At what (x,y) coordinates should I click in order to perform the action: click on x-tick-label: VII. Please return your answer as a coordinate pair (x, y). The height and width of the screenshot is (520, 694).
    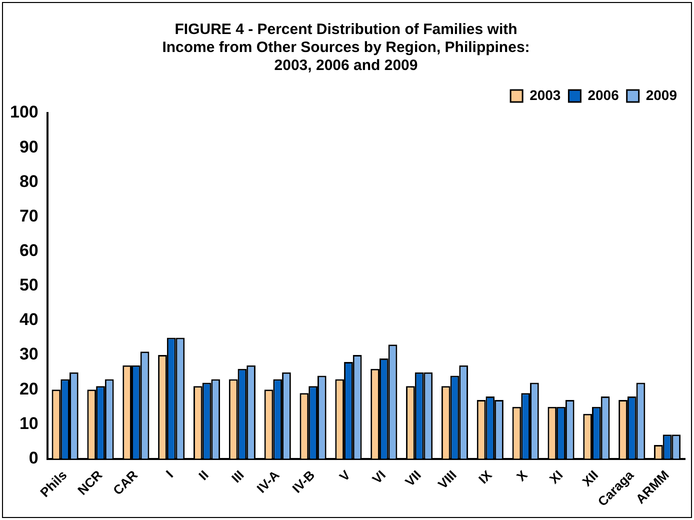
    Looking at the image, I should click on (413, 478).